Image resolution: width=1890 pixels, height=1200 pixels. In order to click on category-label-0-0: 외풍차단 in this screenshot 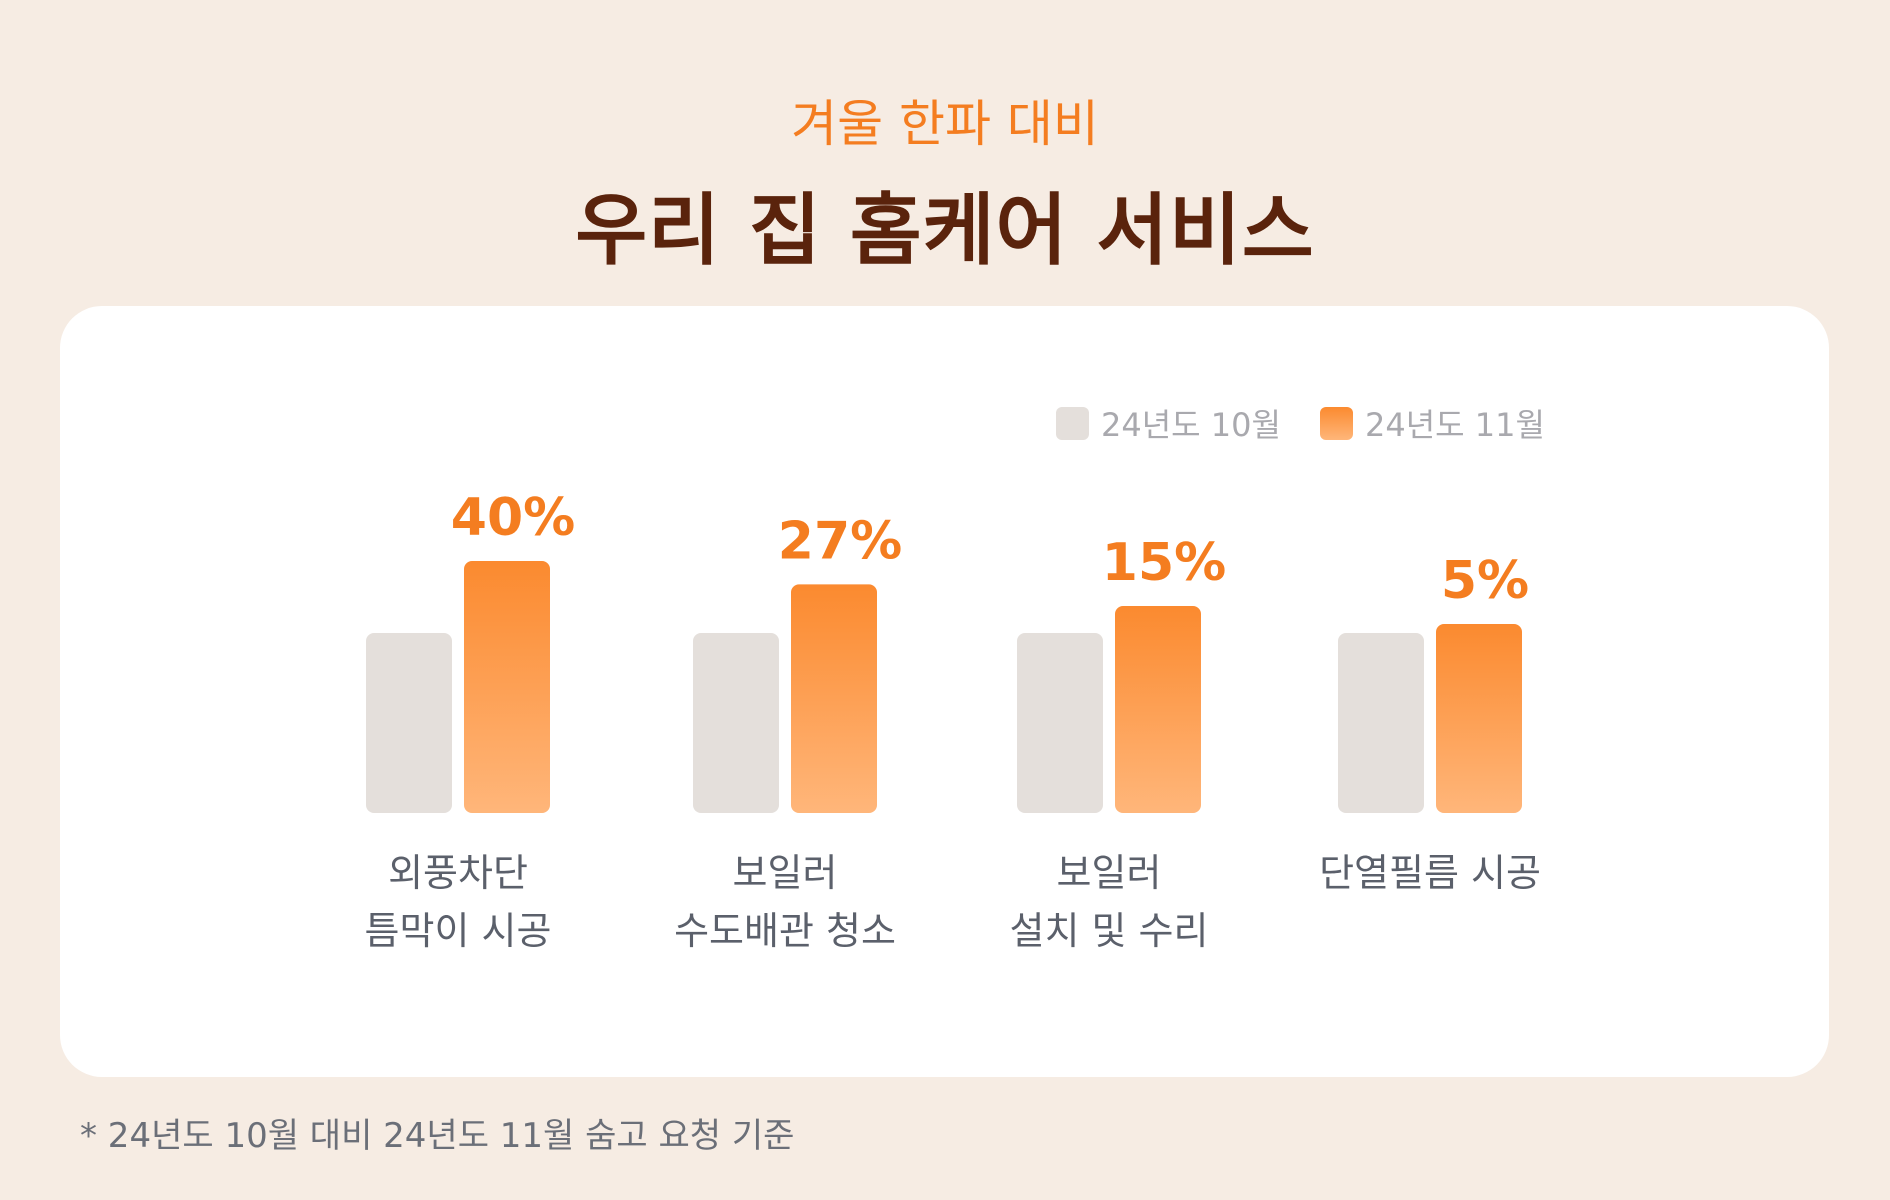, I will do `click(458, 873)`.